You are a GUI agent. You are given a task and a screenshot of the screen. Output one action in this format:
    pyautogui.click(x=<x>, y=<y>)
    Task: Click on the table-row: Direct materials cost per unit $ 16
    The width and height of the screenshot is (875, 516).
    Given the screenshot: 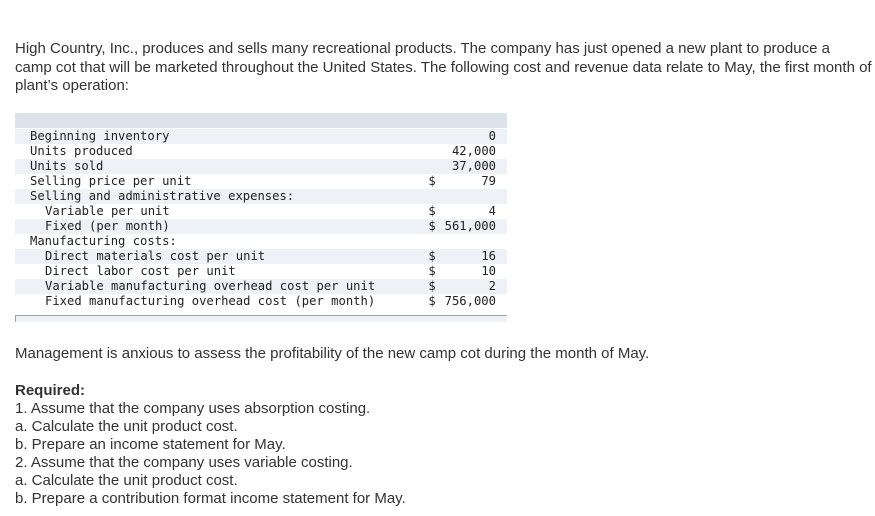 What is the action you would take?
    pyautogui.click(x=261, y=256)
    